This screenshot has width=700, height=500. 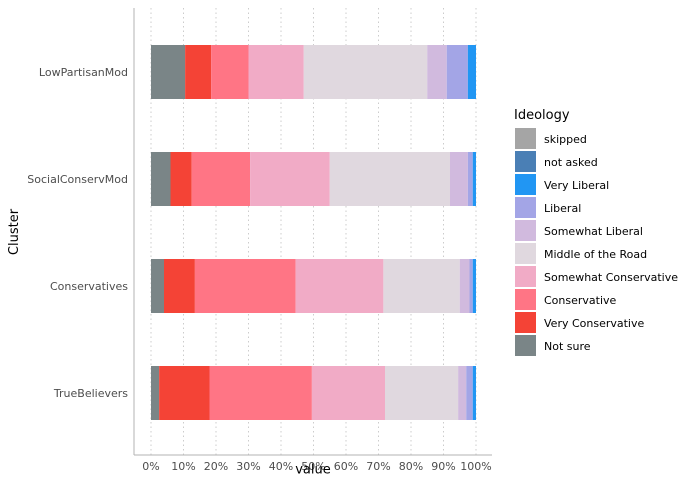 What do you see at coordinates (216, 466) in the screenshot?
I see `x-tick-label: 20%` at bounding box center [216, 466].